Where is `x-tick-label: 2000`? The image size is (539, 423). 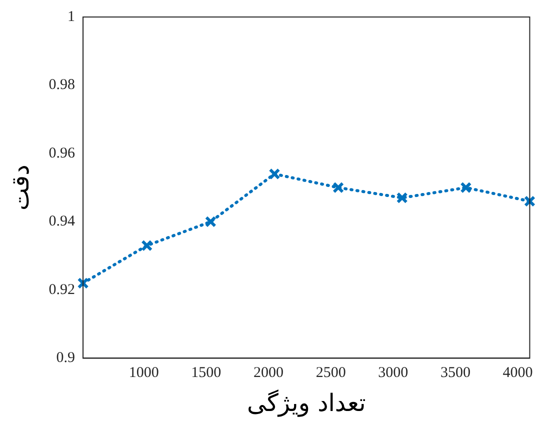 x-tick-label: 2000 is located at coordinates (269, 373).